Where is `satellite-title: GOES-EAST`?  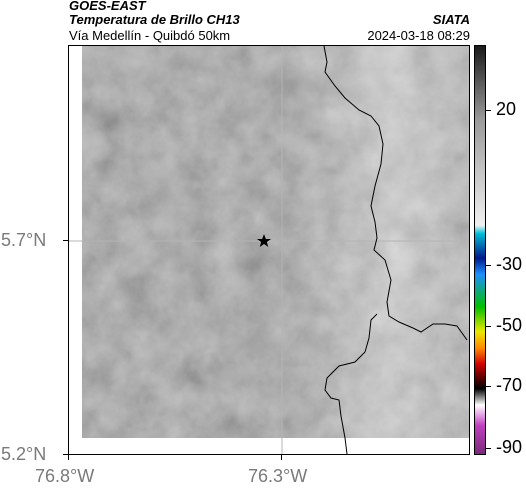
satellite-title: GOES-EAST is located at coordinates (107, 6).